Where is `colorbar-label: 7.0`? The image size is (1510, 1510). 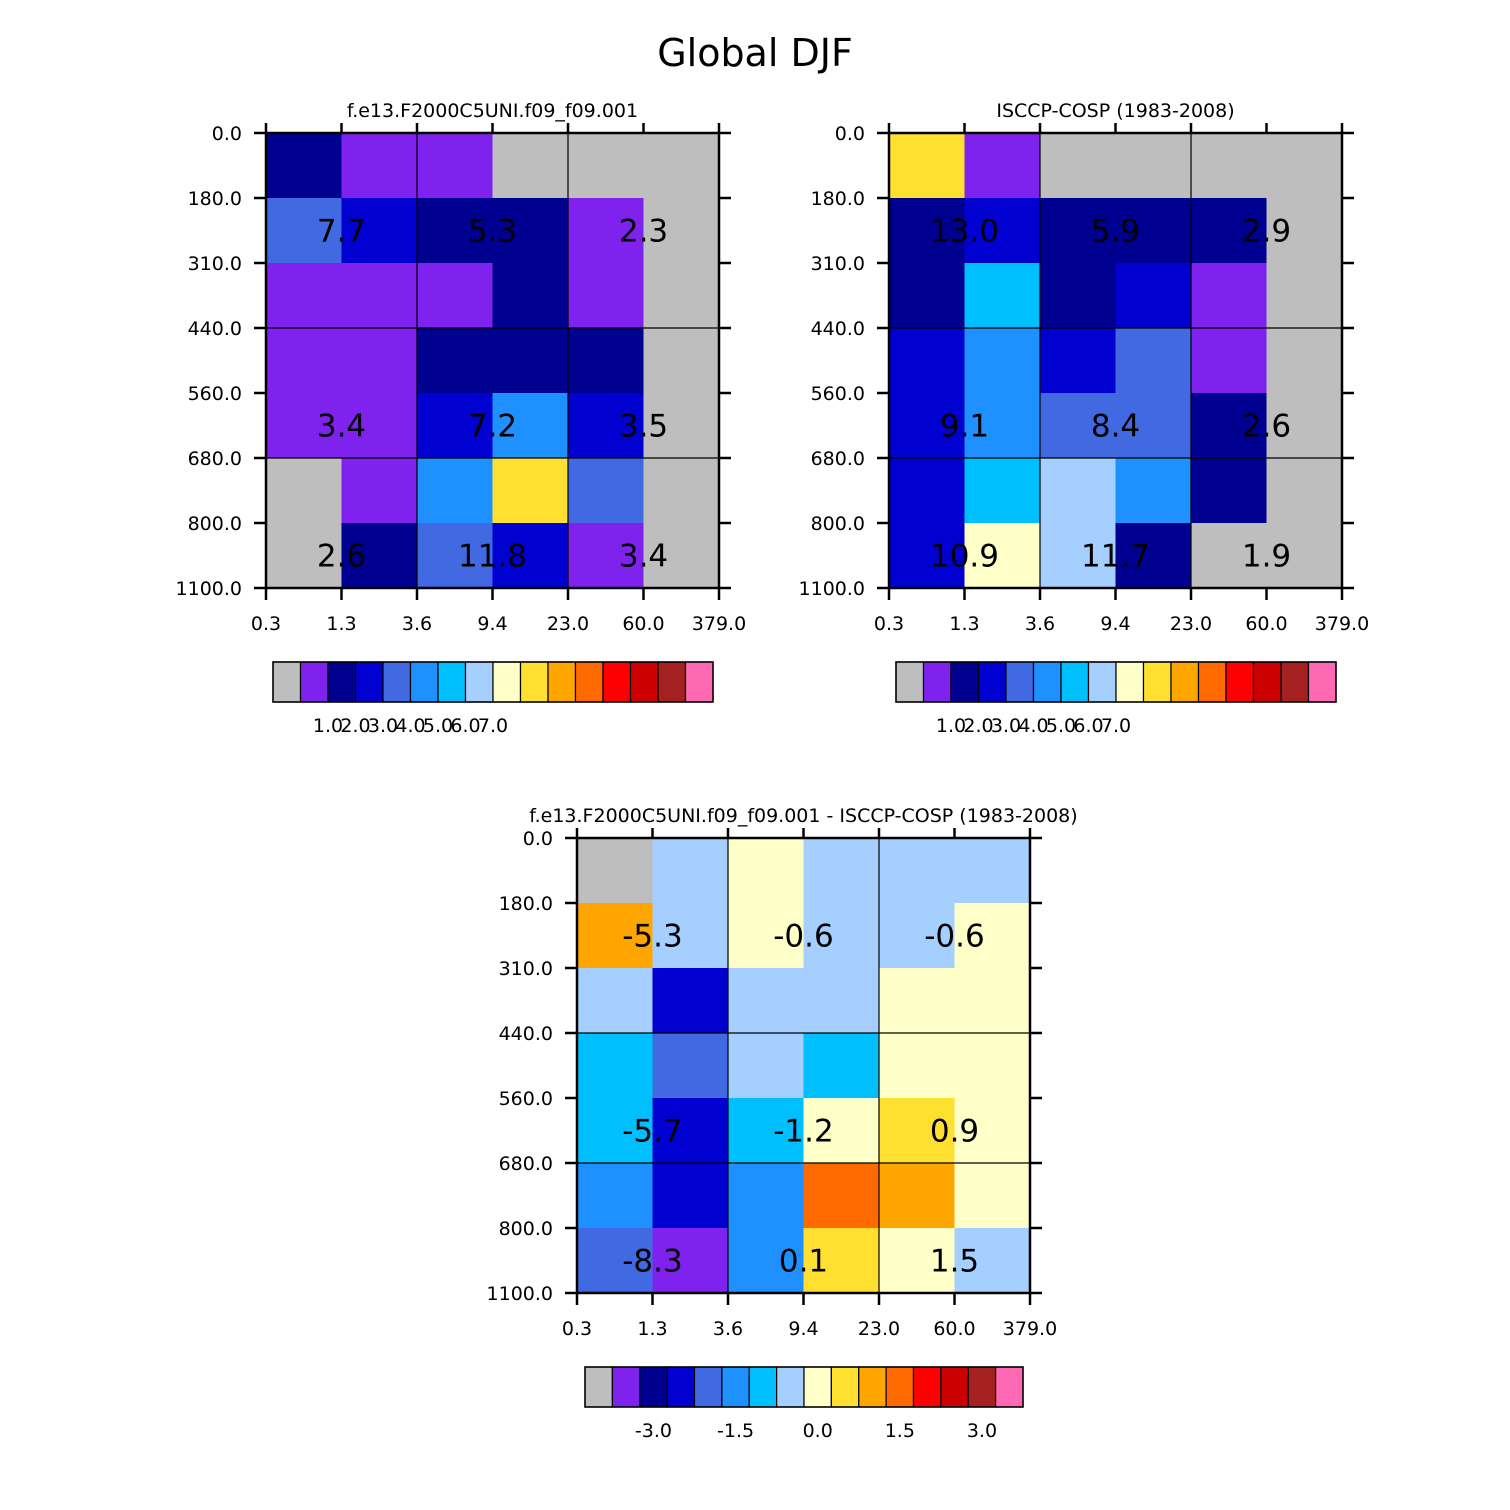
colorbar-label: 7.0 is located at coordinates (1116, 726).